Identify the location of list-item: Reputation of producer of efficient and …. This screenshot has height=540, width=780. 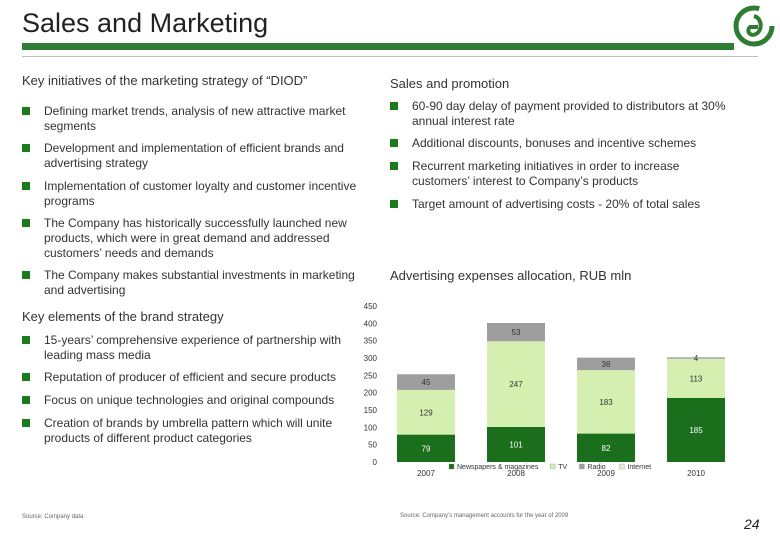
(187, 377).